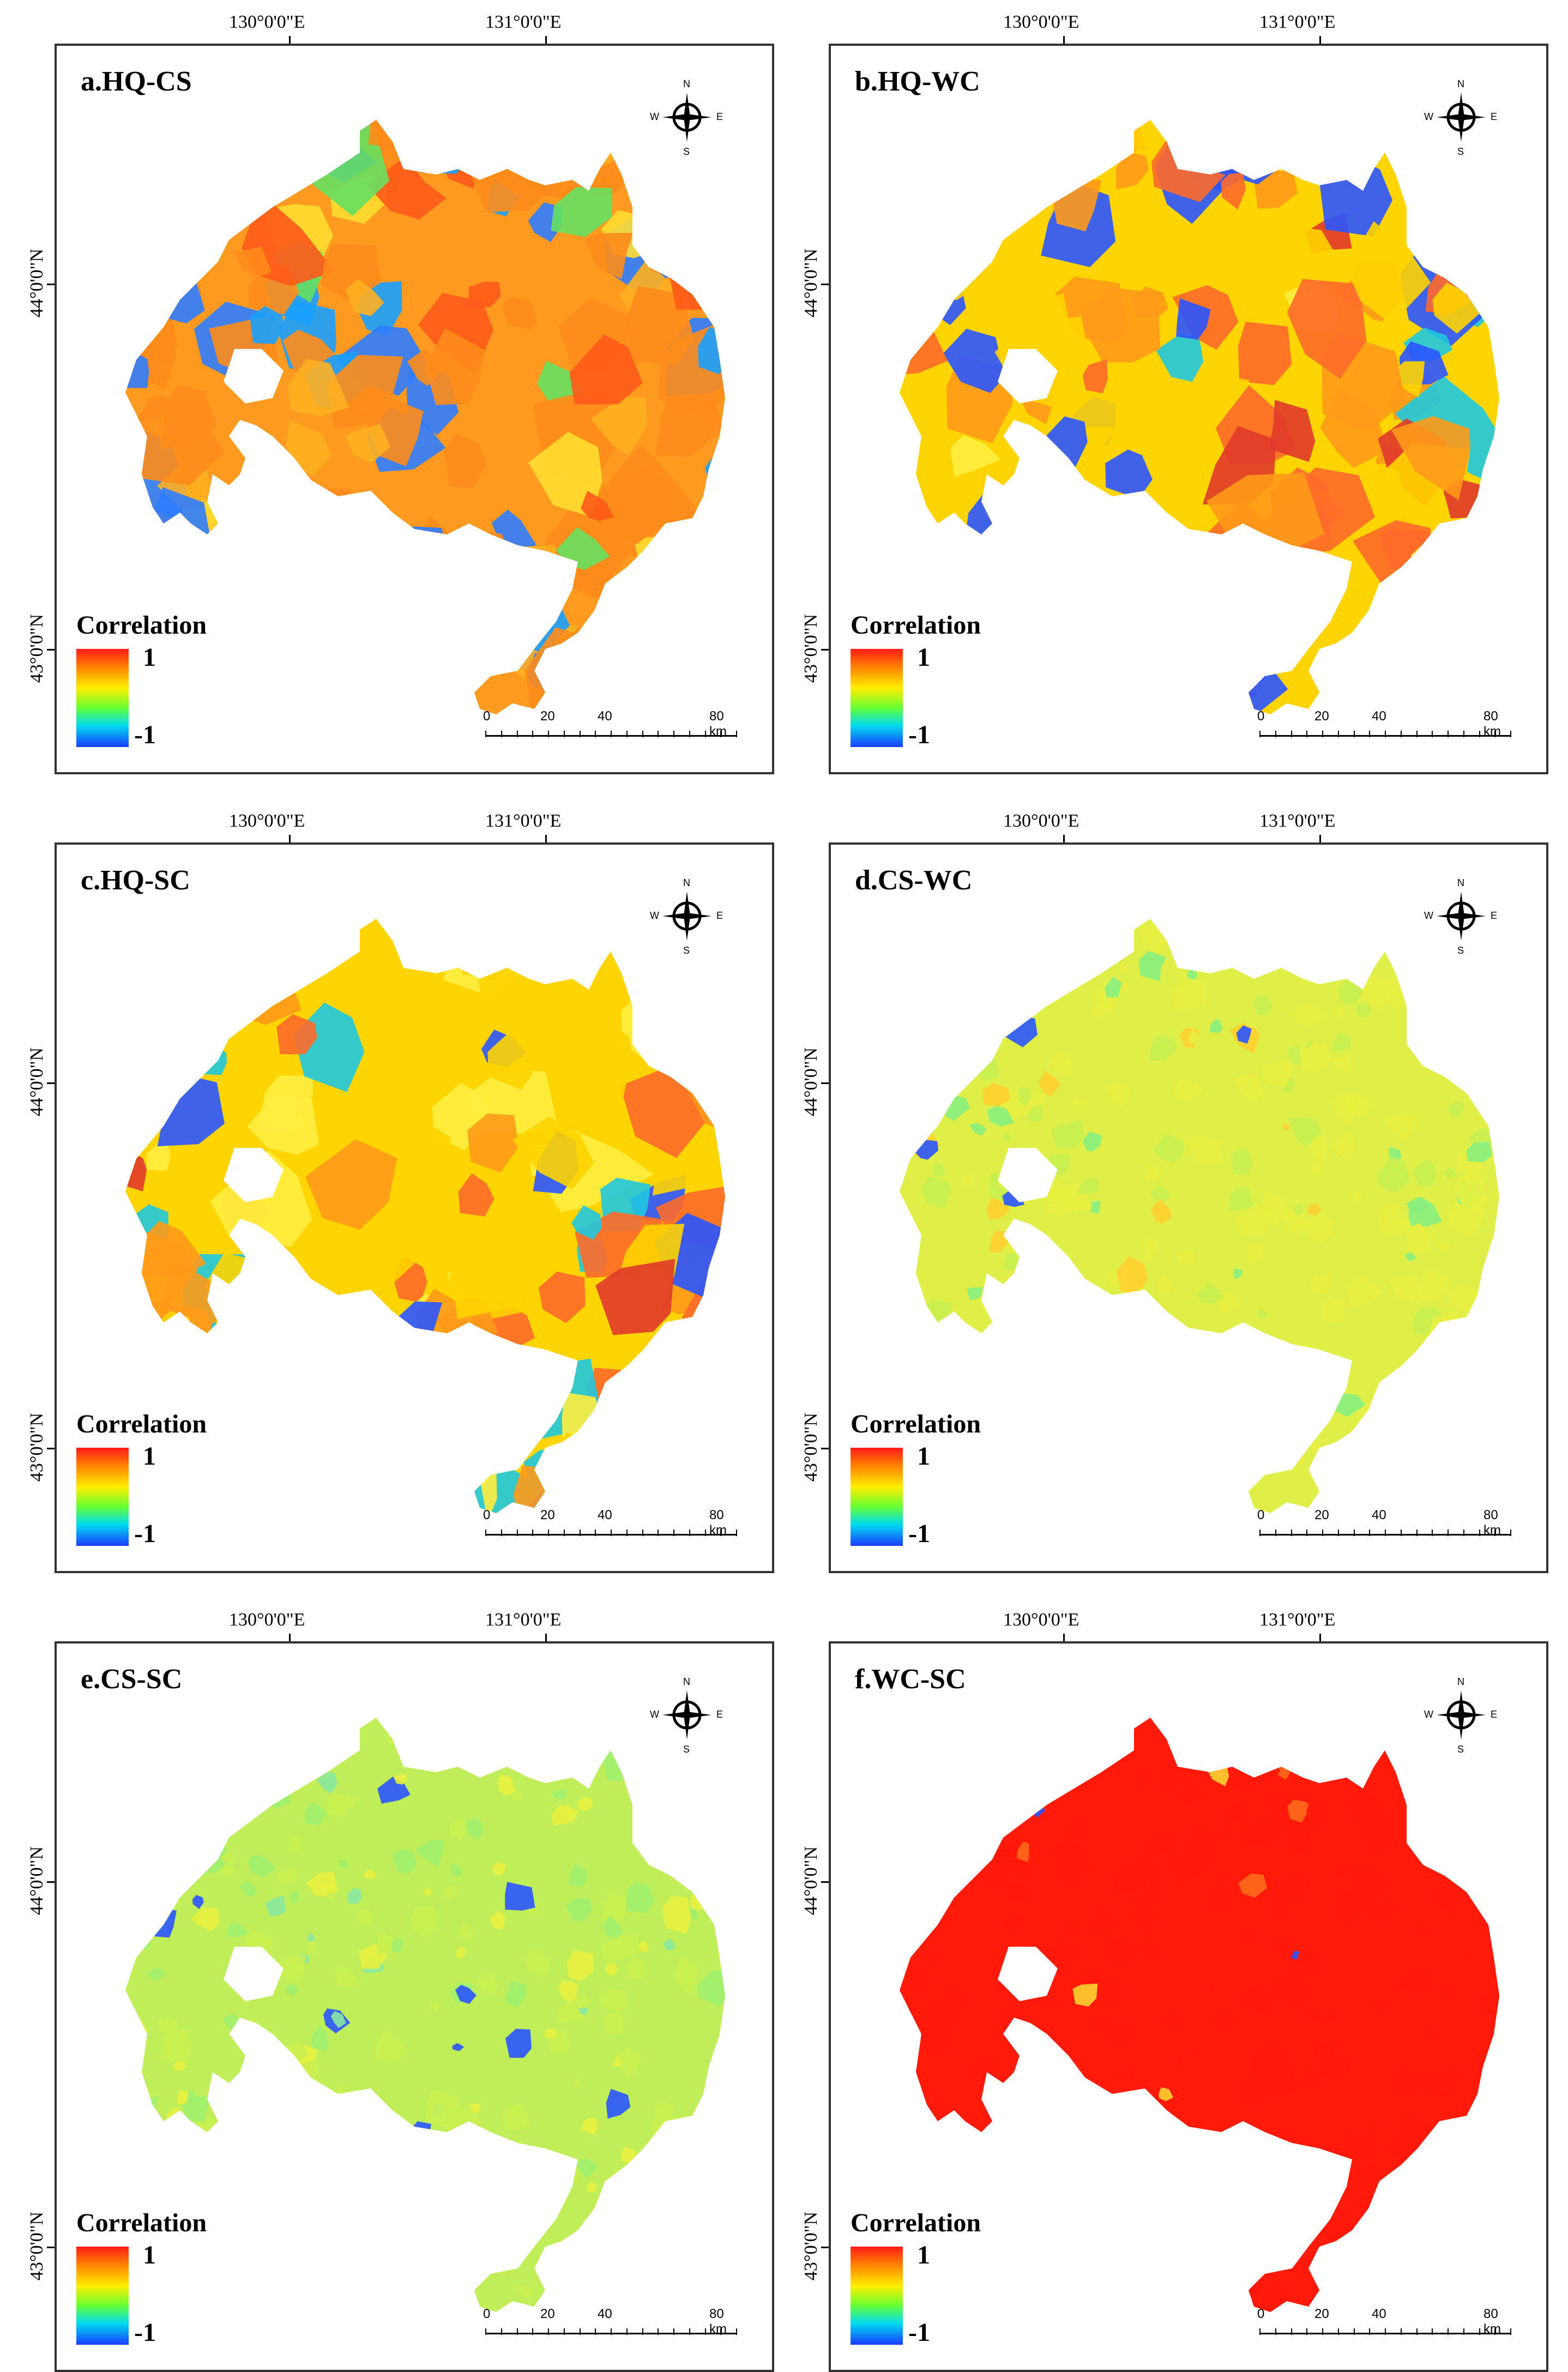 The image size is (1568, 2372). Describe the element at coordinates (51, 1448) in the screenshot. I see `latitude-tick` at that location.